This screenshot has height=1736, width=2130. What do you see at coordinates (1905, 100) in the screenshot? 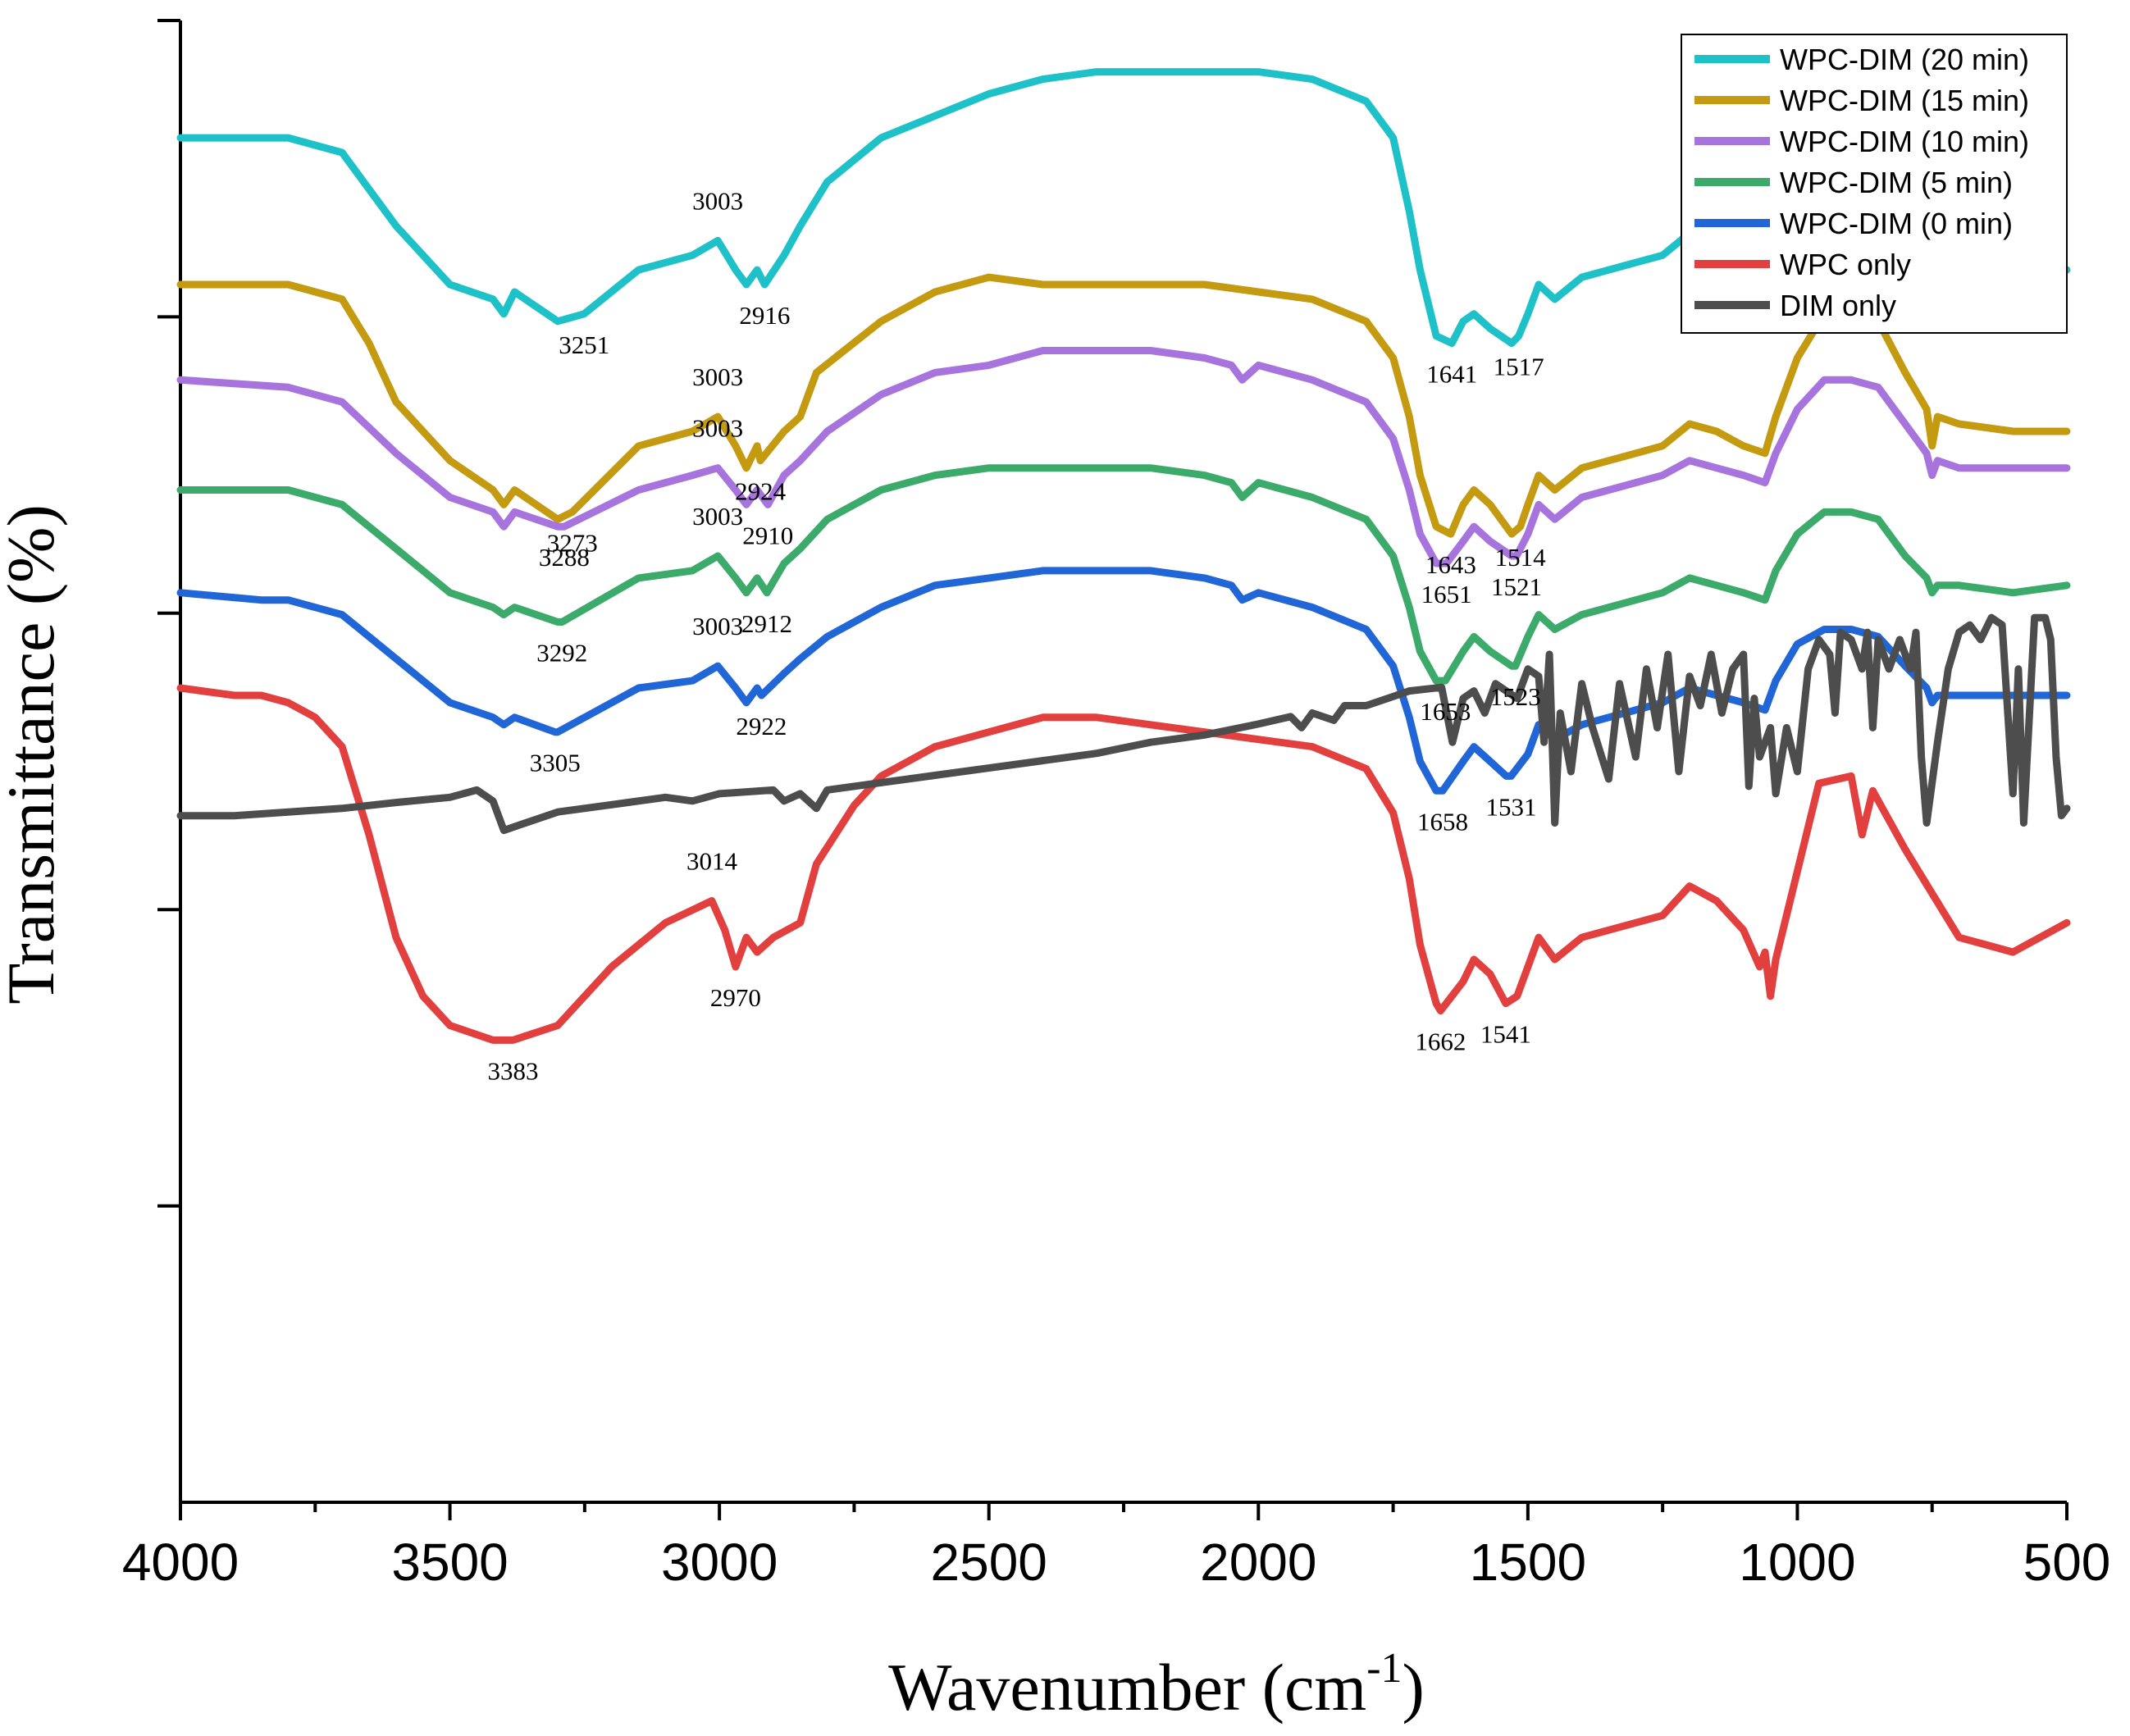
I see `legend-label: WPC-DIM (15 min)` at bounding box center [1905, 100].